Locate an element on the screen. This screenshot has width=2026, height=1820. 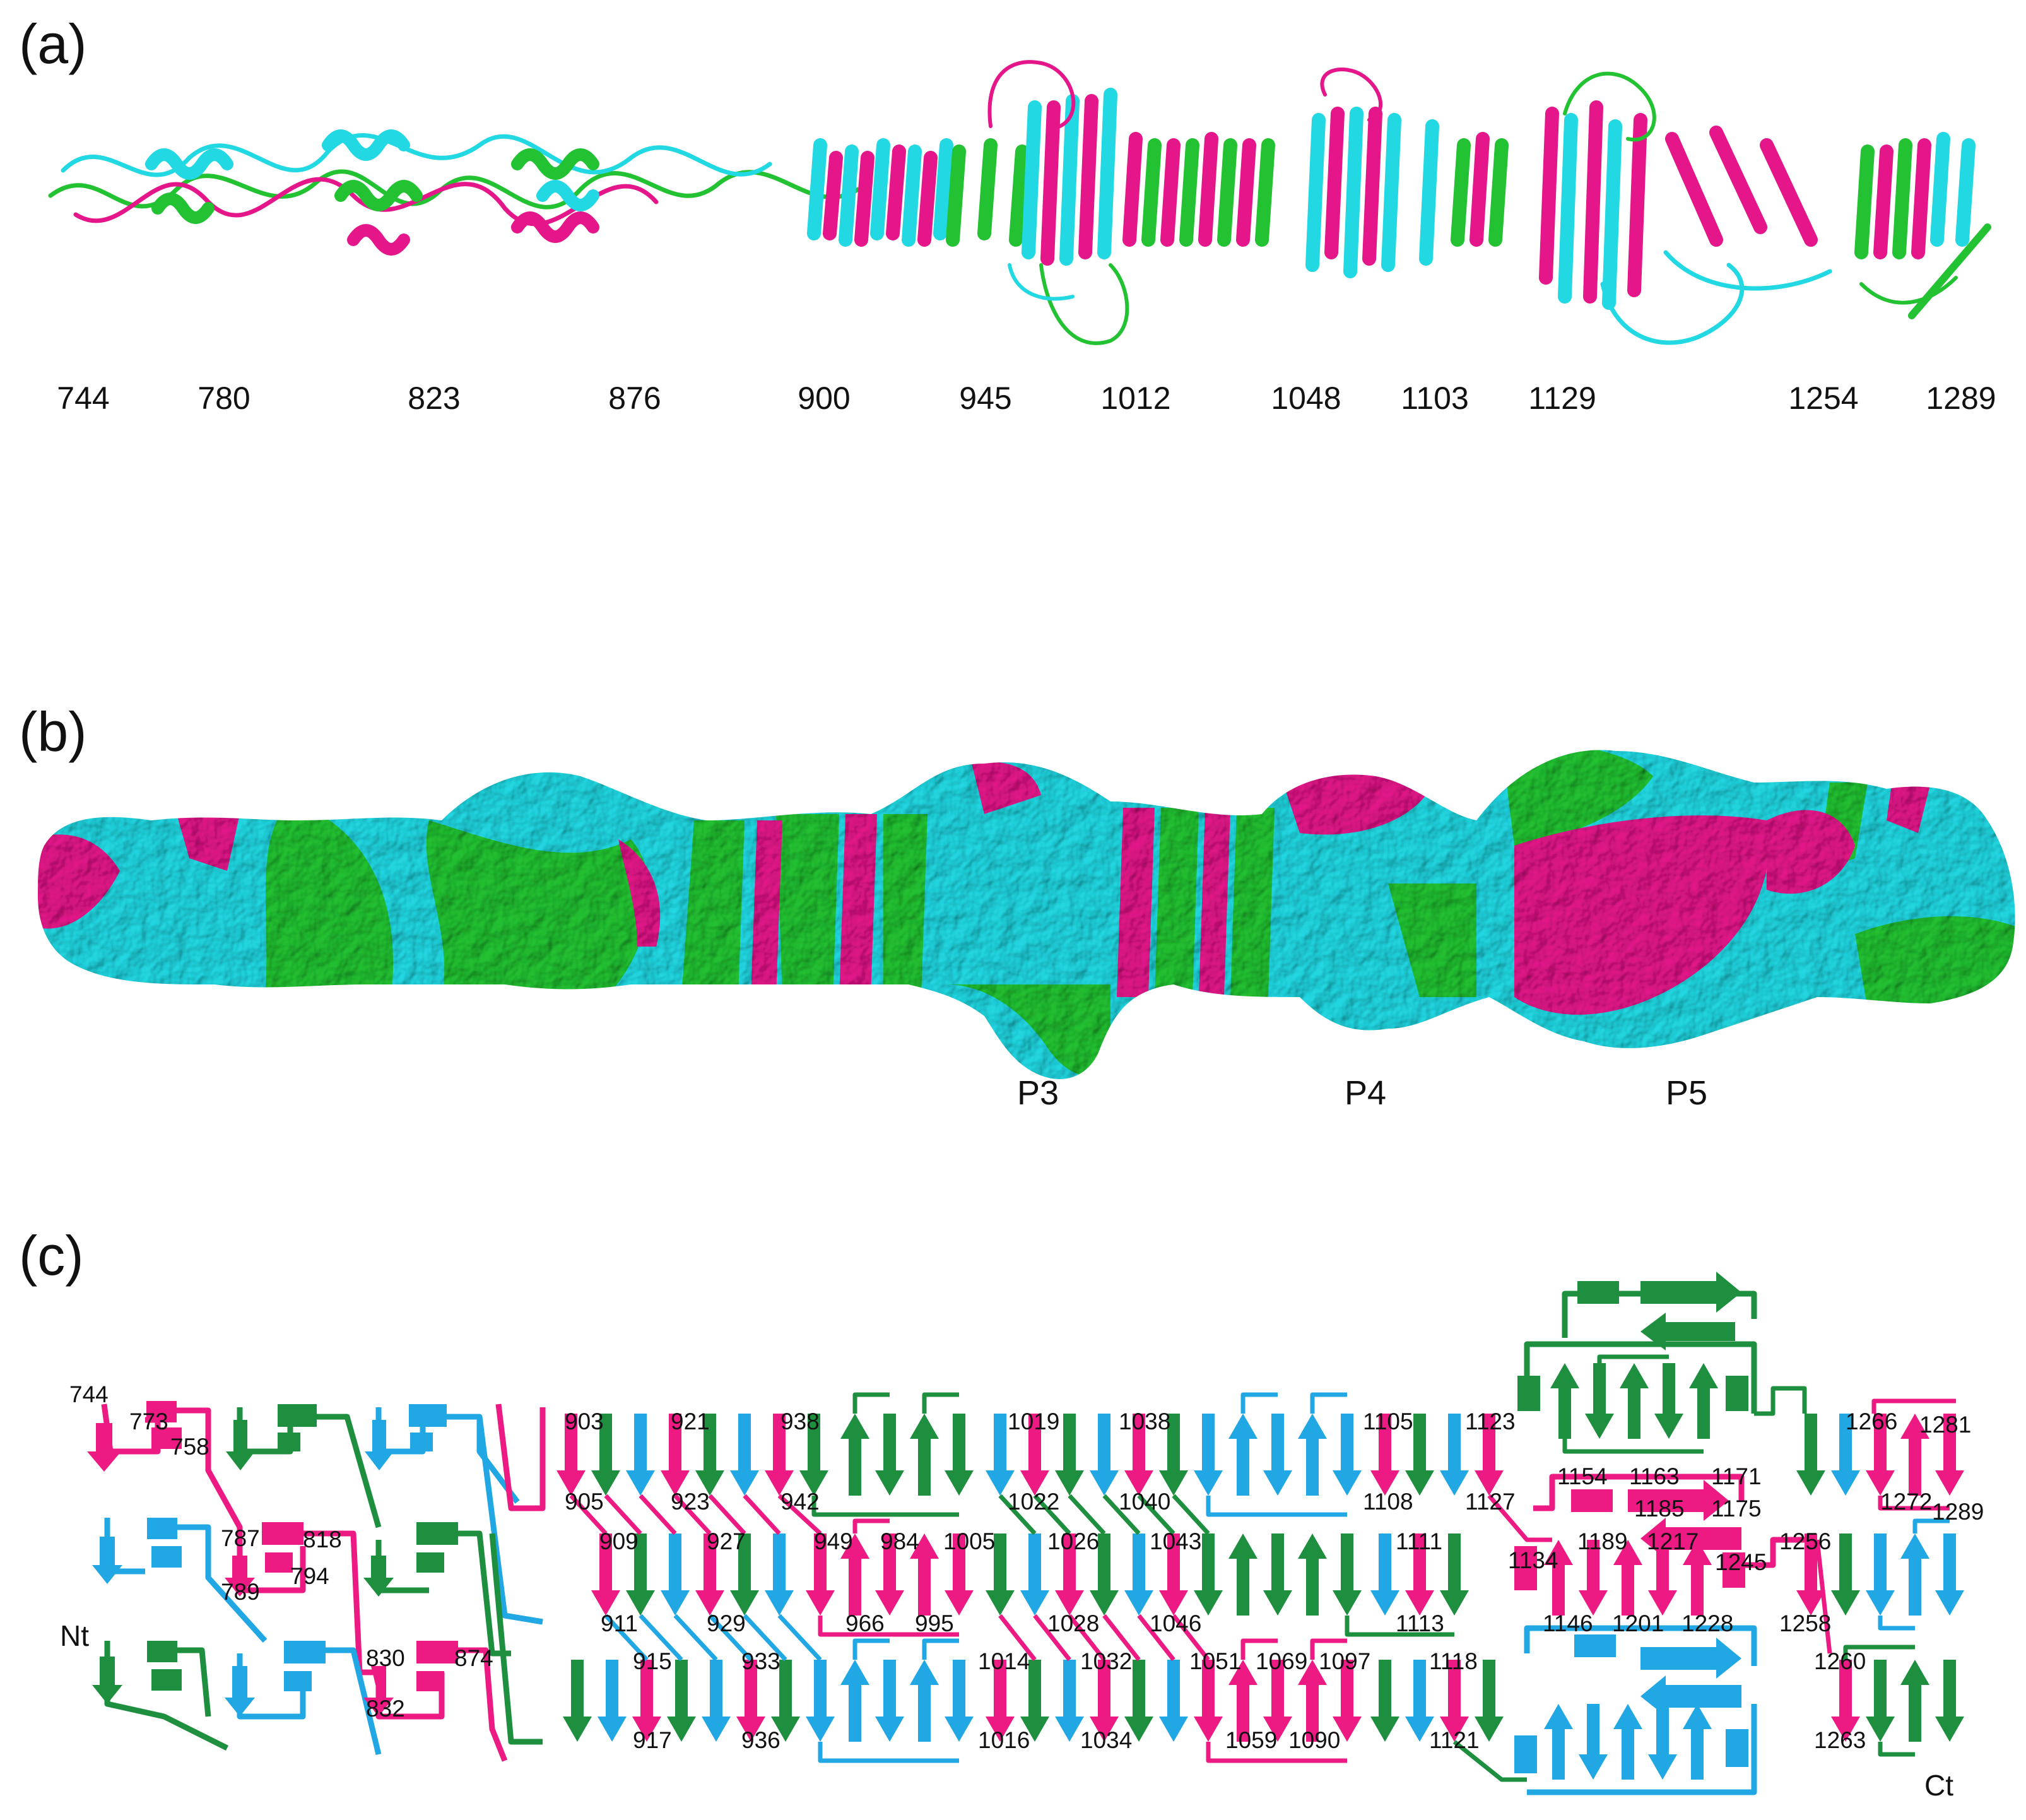
residue-label: 915 is located at coordinates (652, 1661).